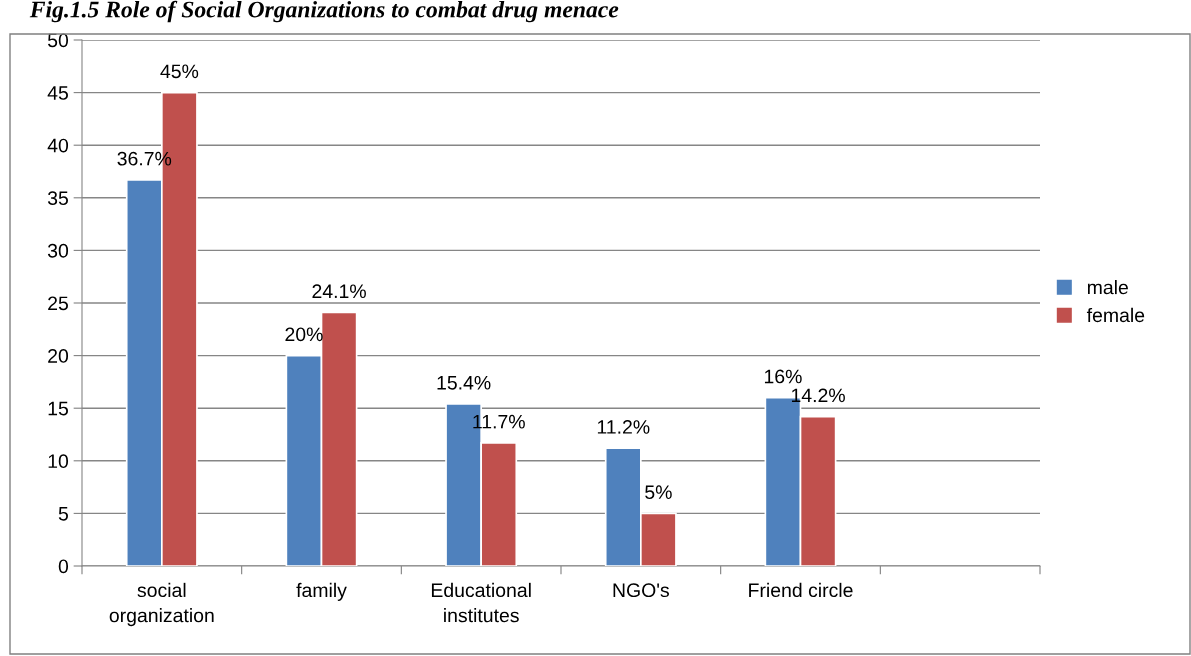 The height and width of the screenshot is (656, 1191). Describe the element at coordinates (58, 356) in the screenshot. I see `y-tick-label: 20` at that location.